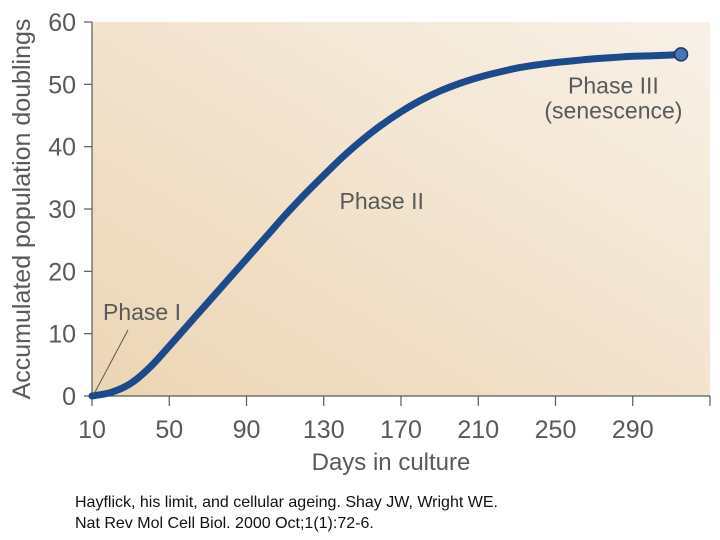  What do you see at coordinates (92, 430) in the screenshot?
I see `x-tick-label: 10` at bounding box center [92, 430].